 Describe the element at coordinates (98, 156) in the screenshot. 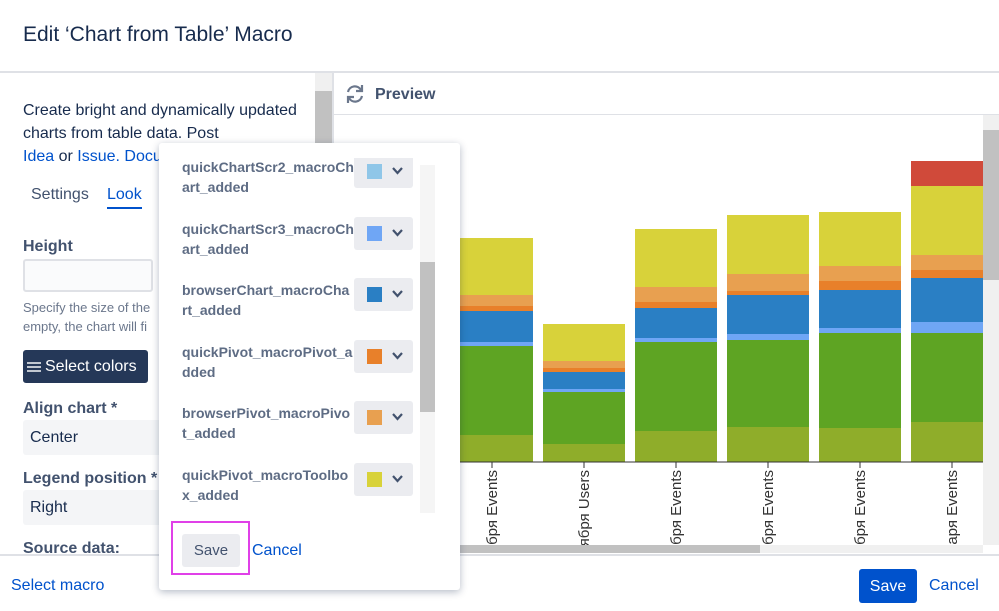

I see `issue-link: Issue.` at that location.